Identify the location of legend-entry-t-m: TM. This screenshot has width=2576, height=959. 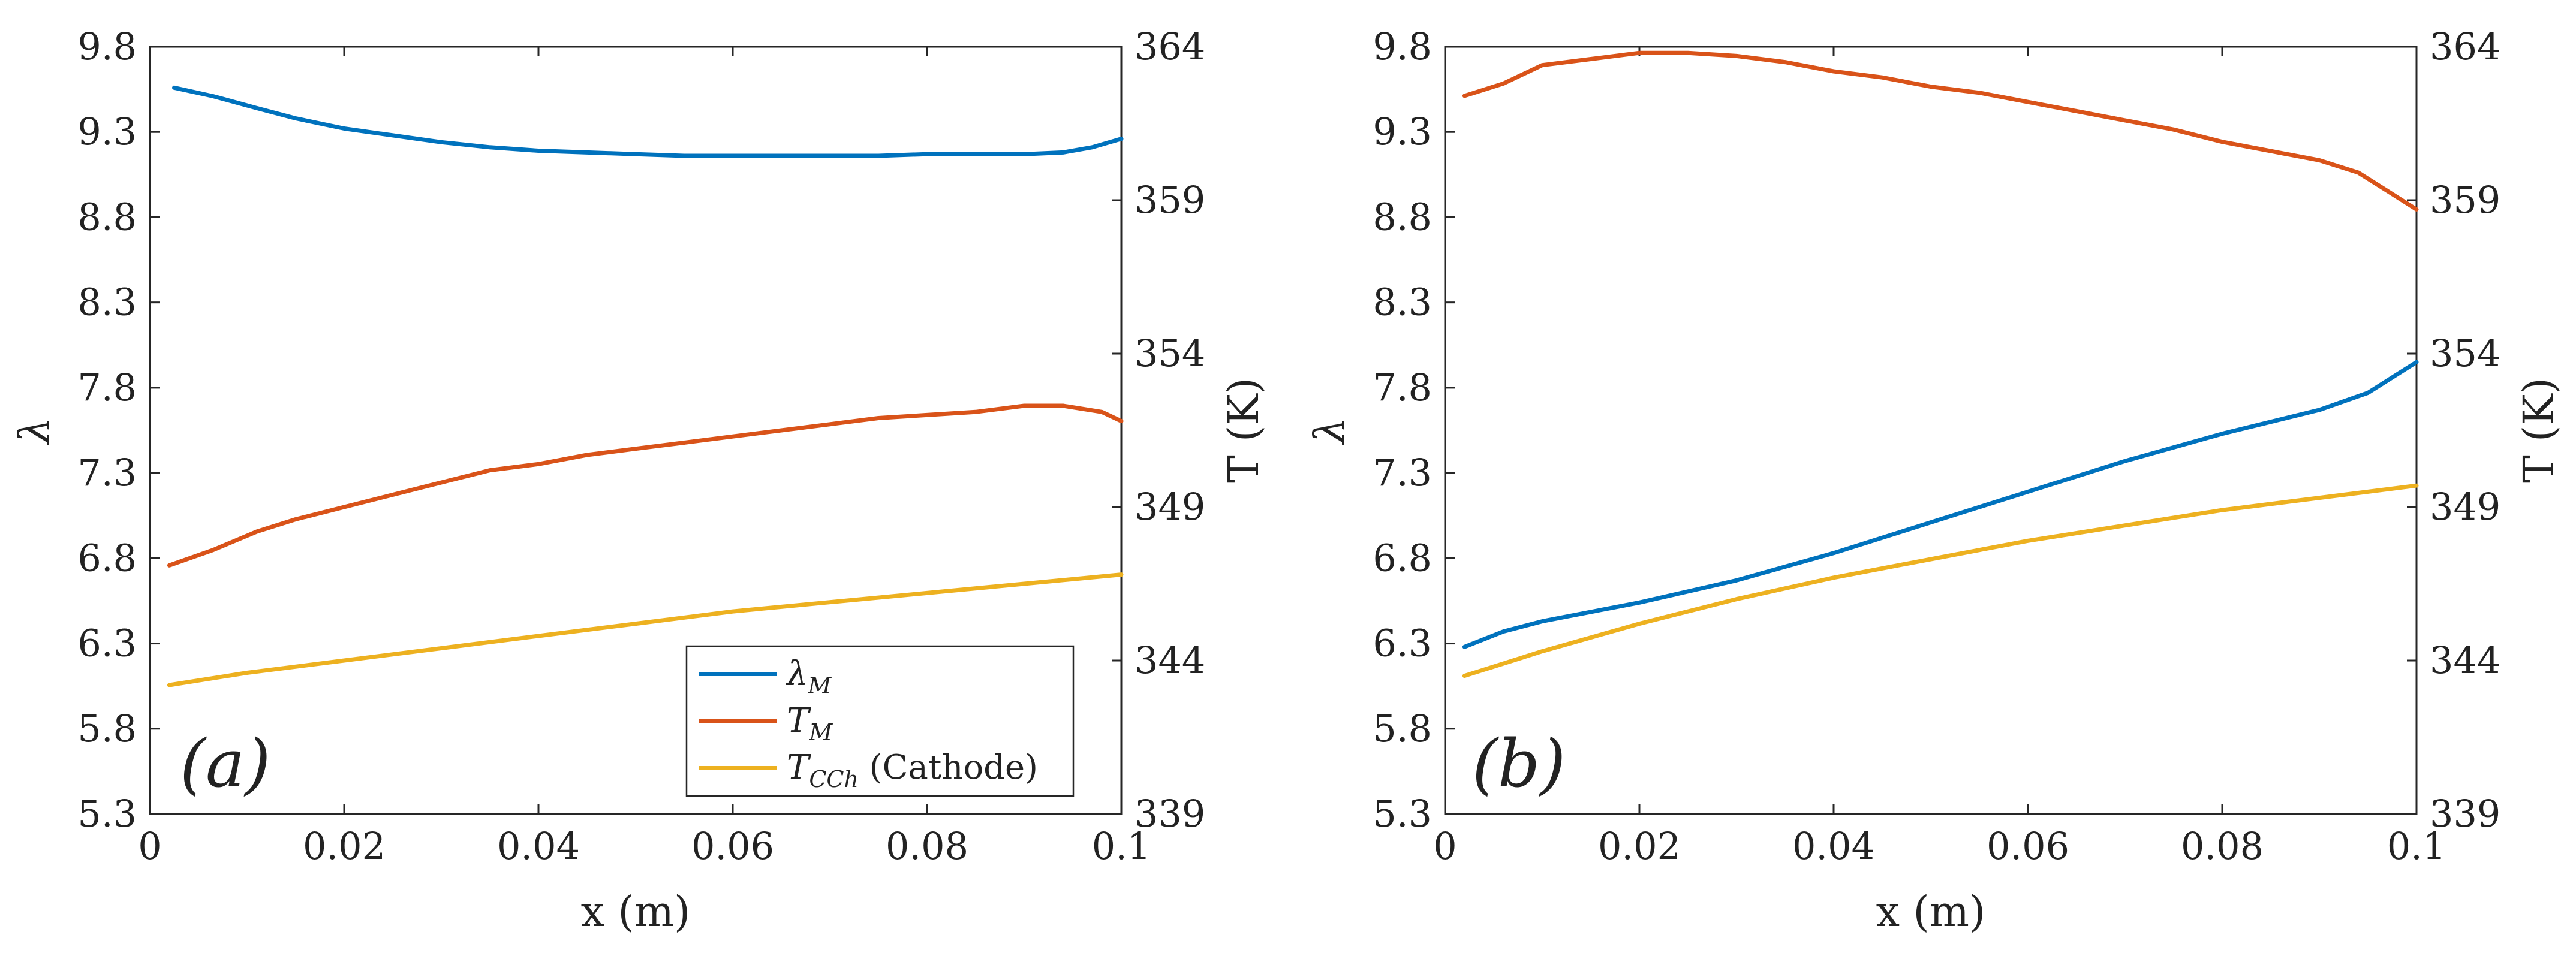
(766, 723).